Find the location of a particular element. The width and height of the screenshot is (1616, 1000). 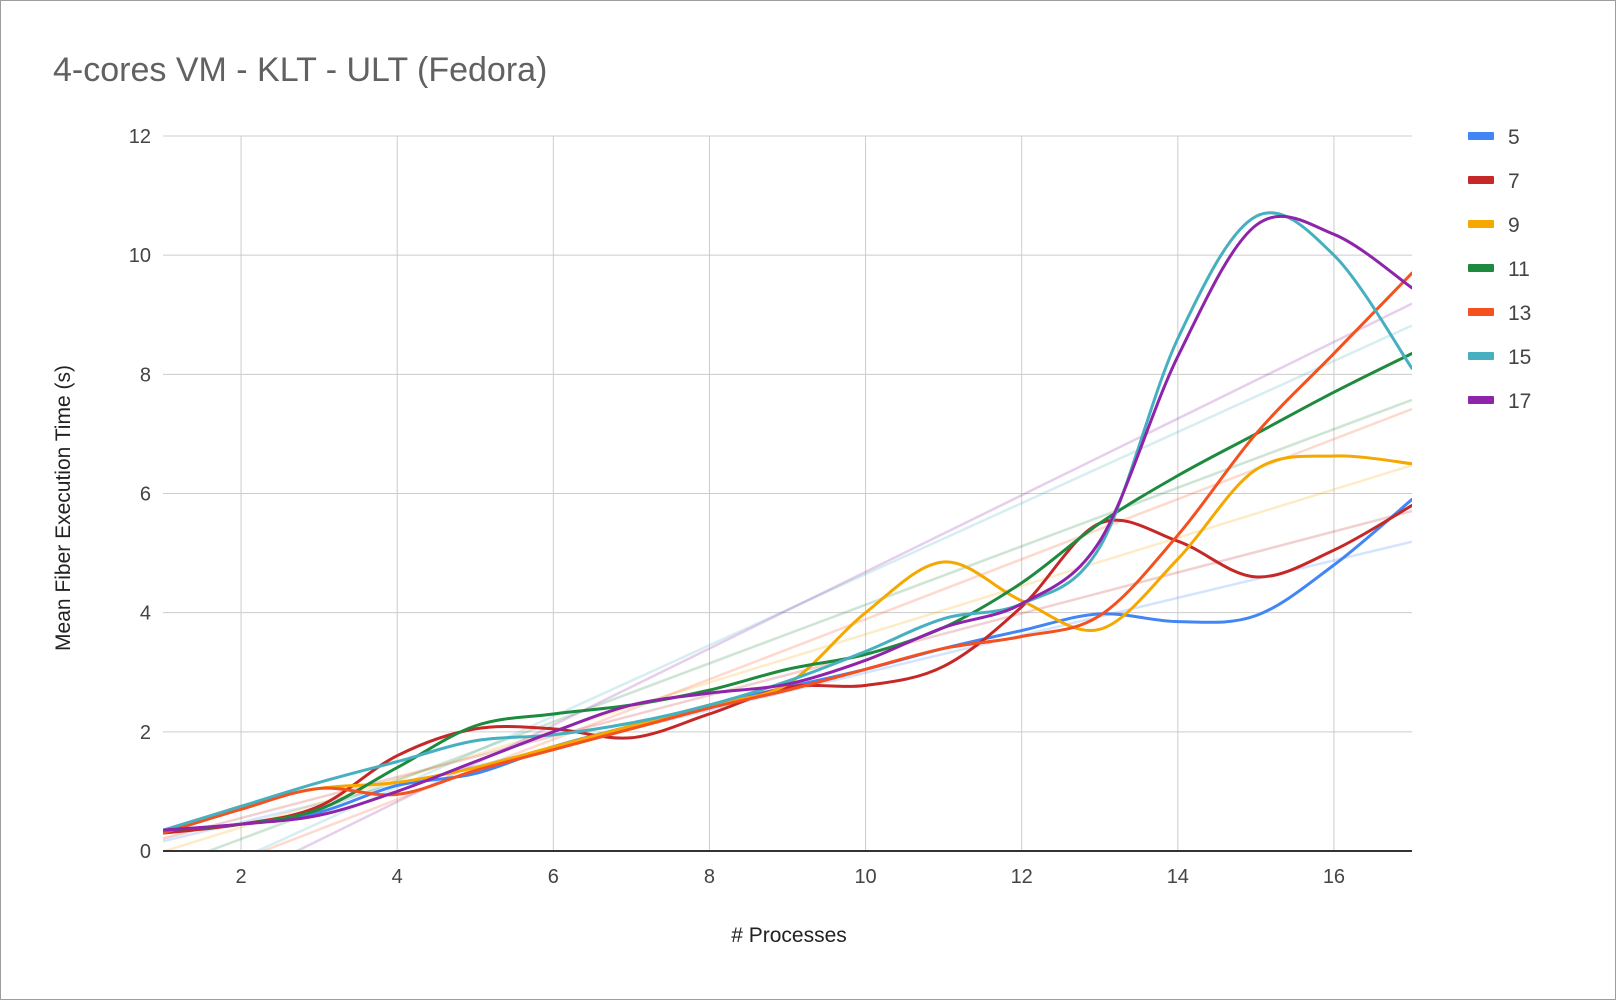

x-tick-label: 16 is located at coordinates (1334, 877).